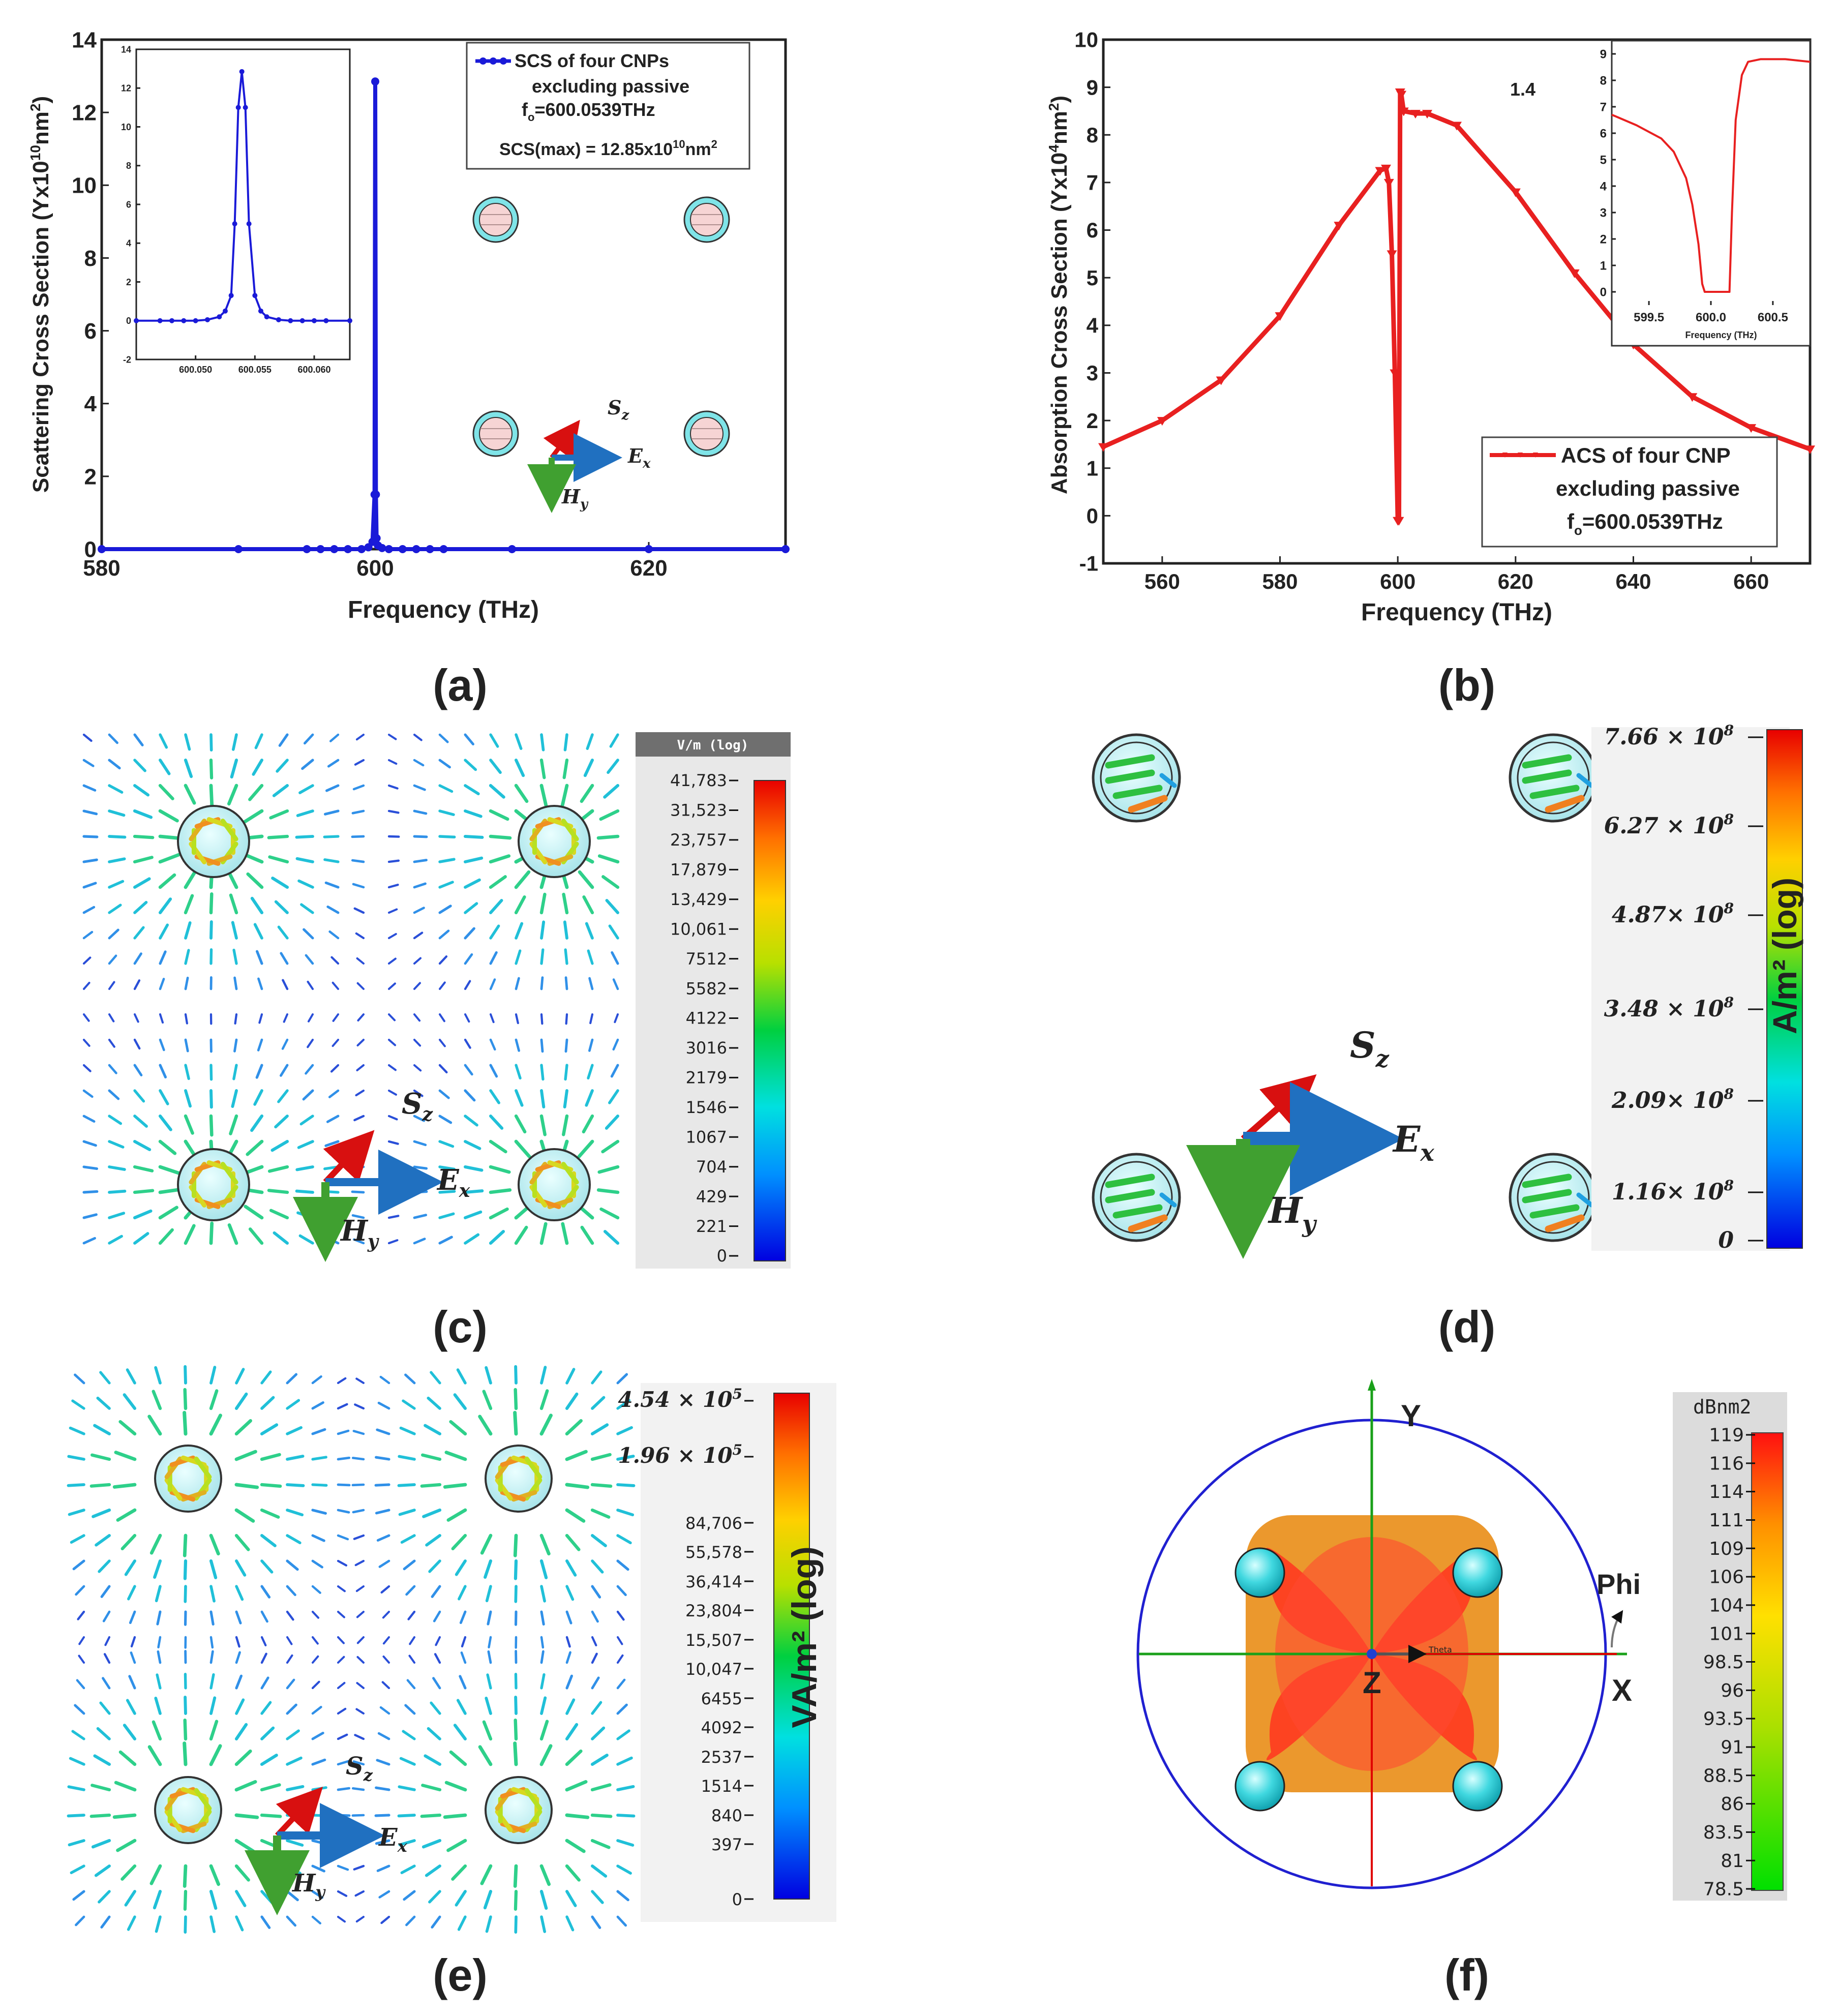  I want to click on panel-c-colorbar-tick-label: 5582, so click(706, 988).